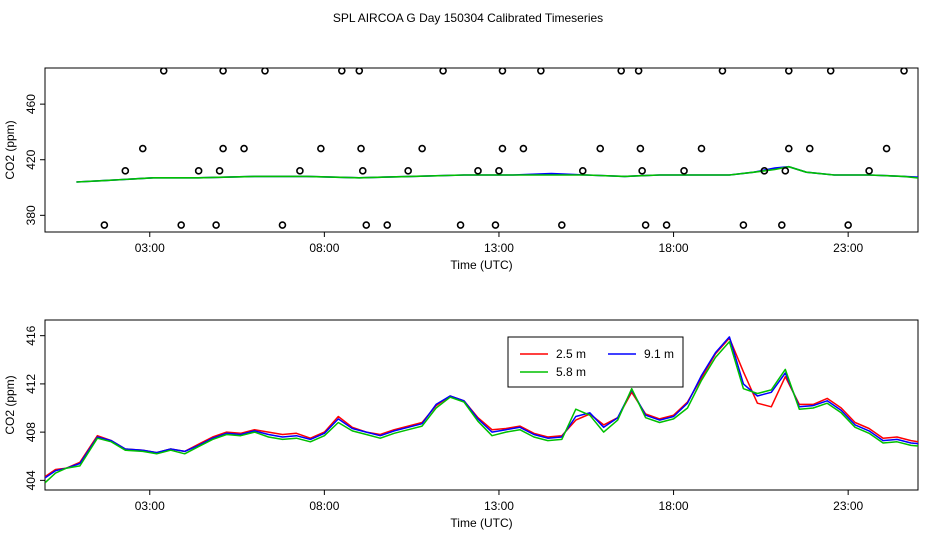  What do you see at coordinates (31, 159) in the screenshot?
I see `top-ytick-label: 420` at bounding box center [31, 159].